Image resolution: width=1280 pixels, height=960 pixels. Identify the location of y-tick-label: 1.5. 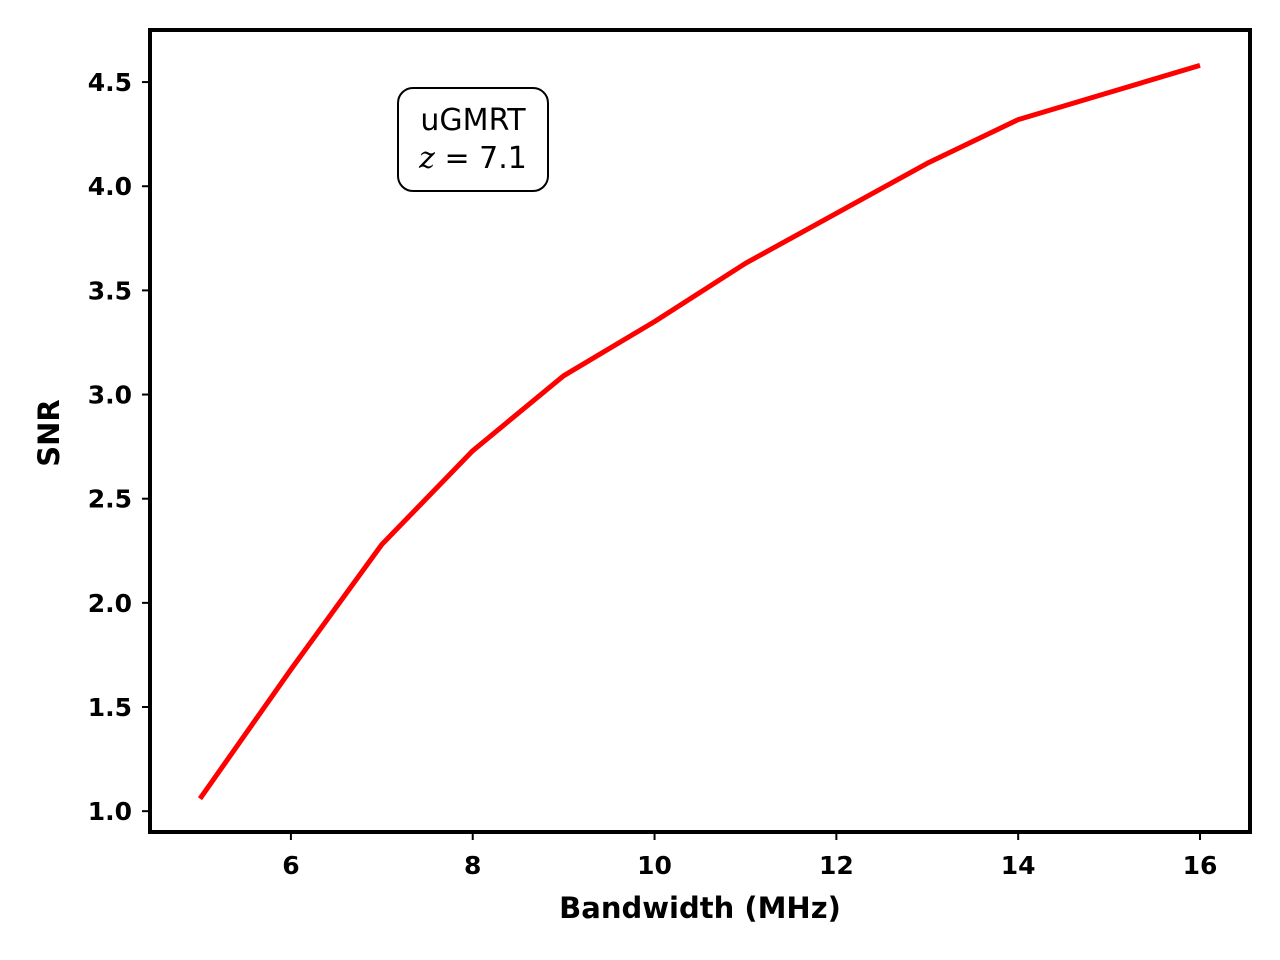
(110, 707).